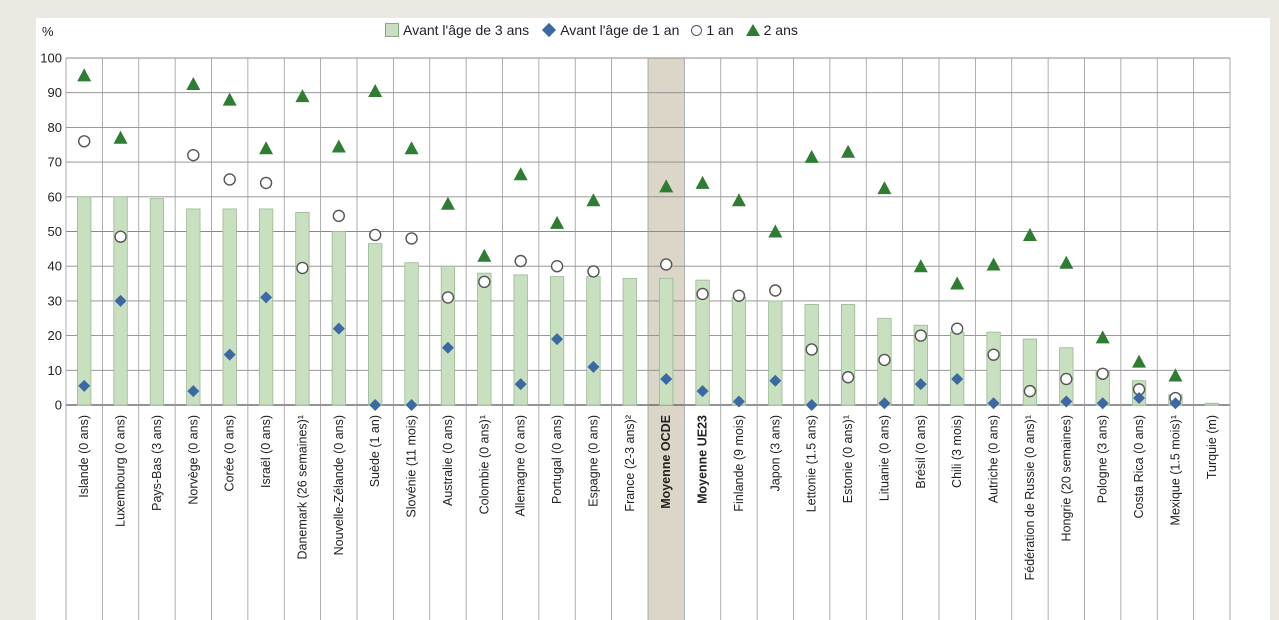 This screenshot has width=1279, height=620. I want to click on x-tick-label: Turquie (m), so click(1212, 447).